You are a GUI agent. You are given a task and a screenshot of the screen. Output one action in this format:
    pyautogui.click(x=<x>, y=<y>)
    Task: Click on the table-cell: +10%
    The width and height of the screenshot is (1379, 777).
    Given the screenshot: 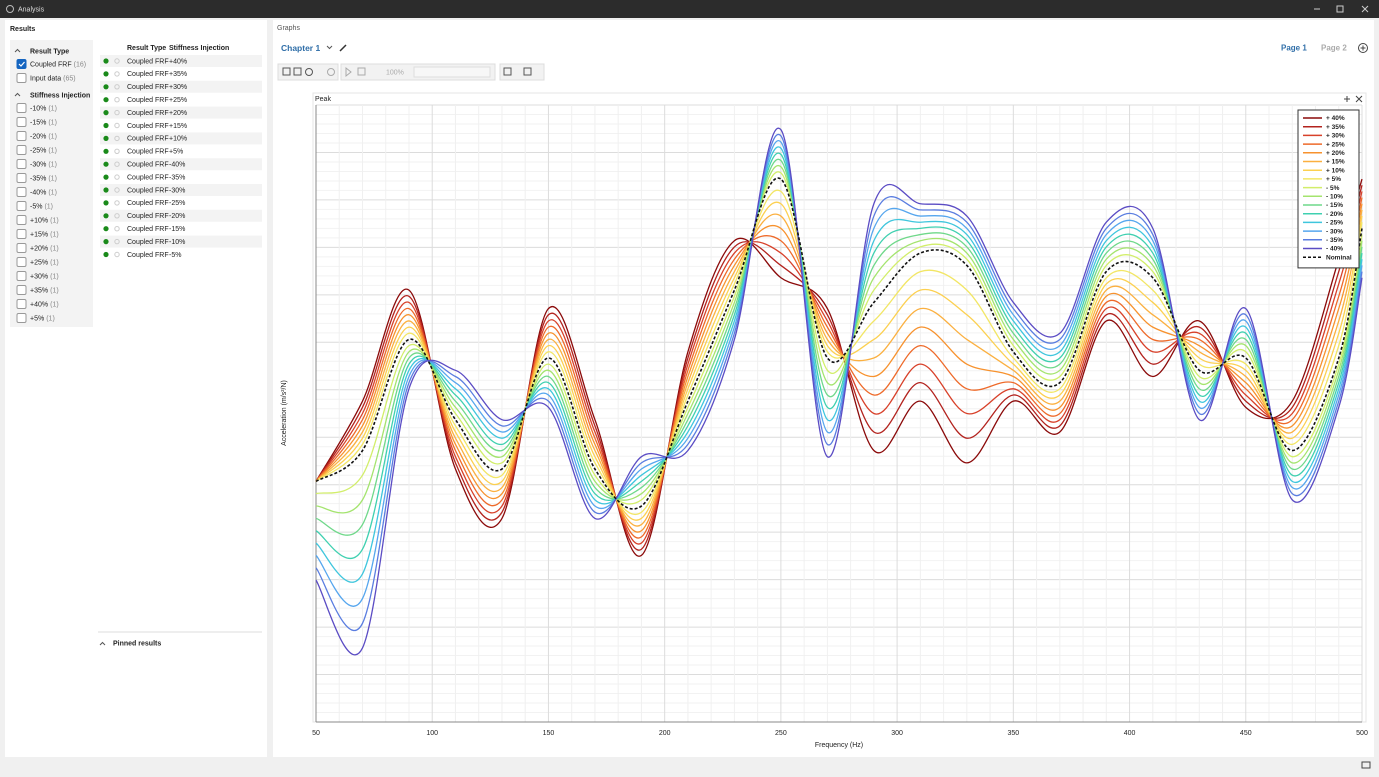 What is the action you would take?
    pyautogui.click(x=178, y=139)
    